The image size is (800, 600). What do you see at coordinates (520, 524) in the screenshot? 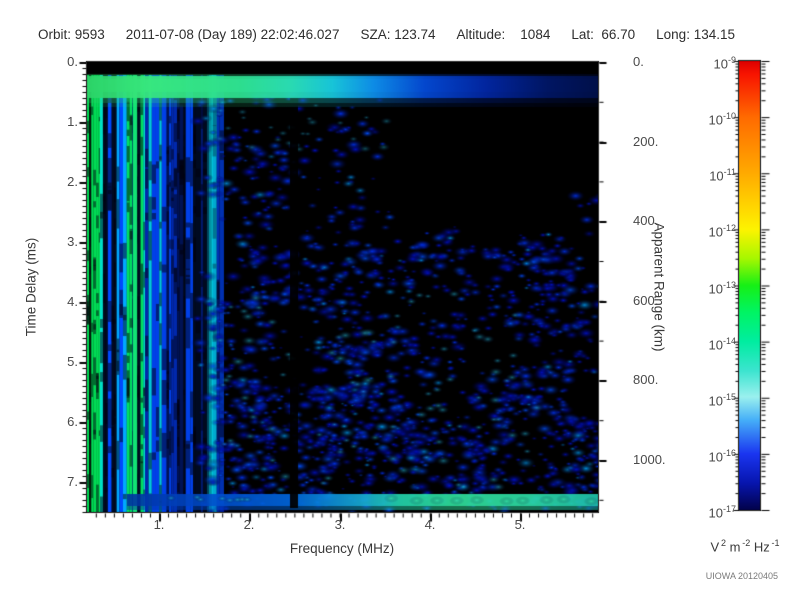
I see `x-tick-label: 5.` at bounding box center [520, 524].